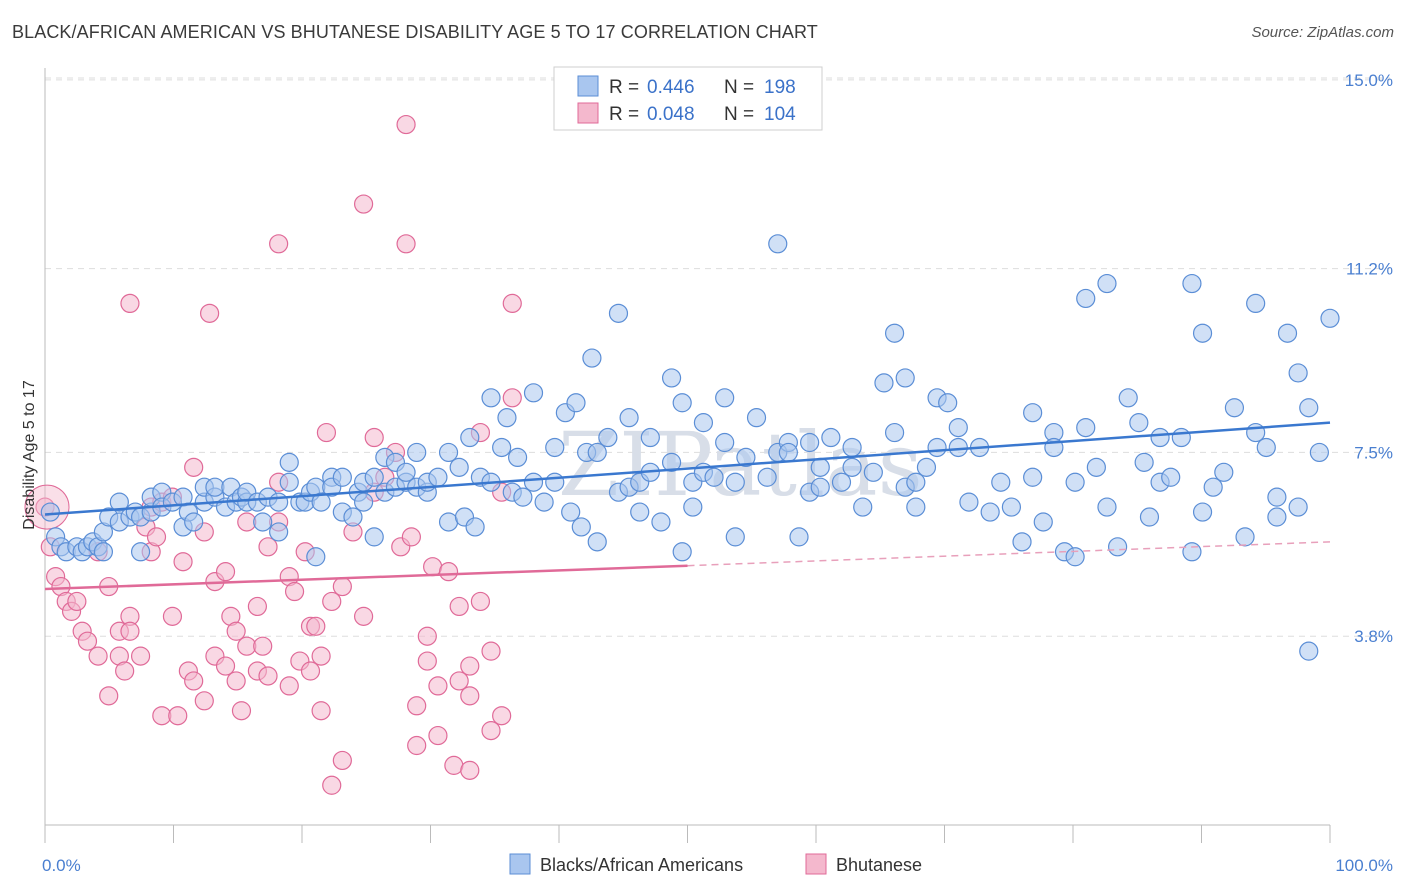  What do you see at coordinates (1322, 32) in the screenshot?
I see `source-note: Source: ZipAtlas.com` at bounding box center [1322, 32].